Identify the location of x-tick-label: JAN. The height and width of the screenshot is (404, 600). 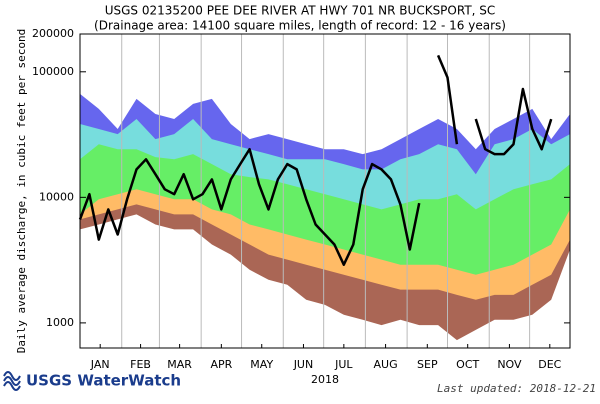
(100, 364).